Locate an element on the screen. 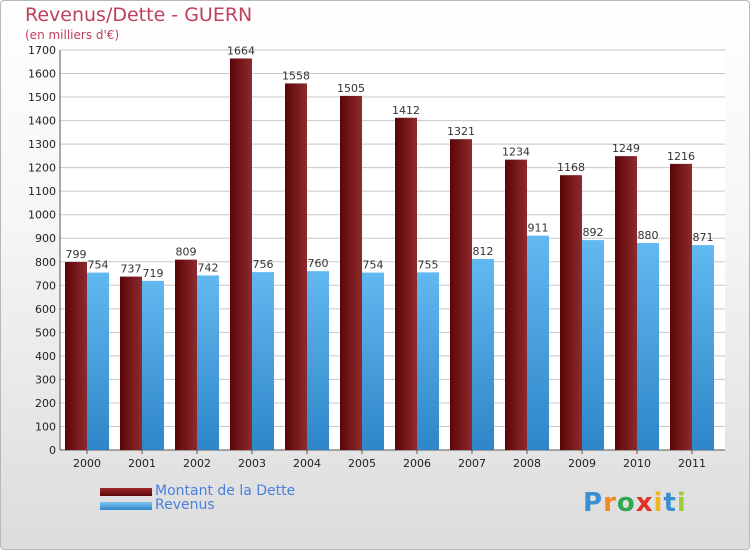  y-tick-label: 800 is located at coordinates (45, 262).